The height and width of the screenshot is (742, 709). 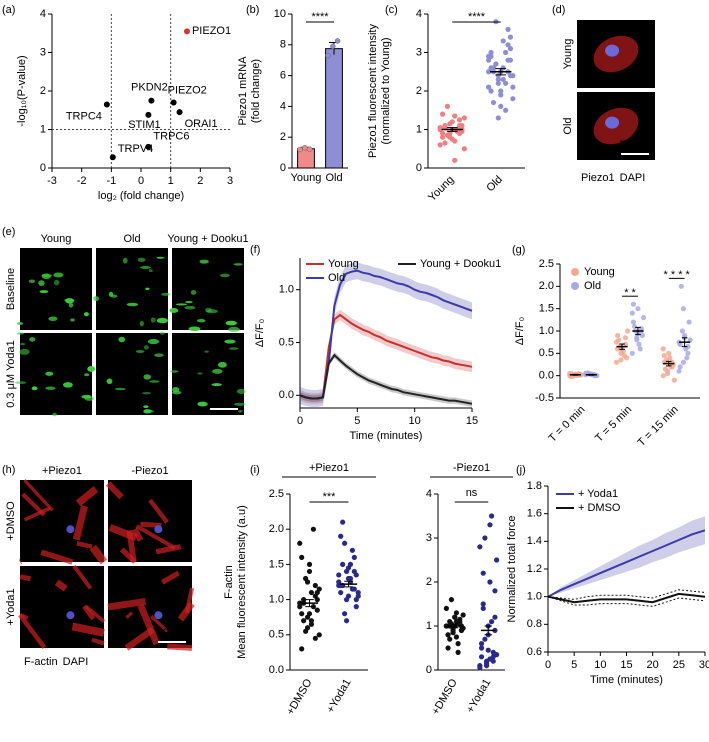 What do you see at coordinates (141, 181) in the screenshot?
I see `x-tick-label: 0` at bounding box center [141, 181].